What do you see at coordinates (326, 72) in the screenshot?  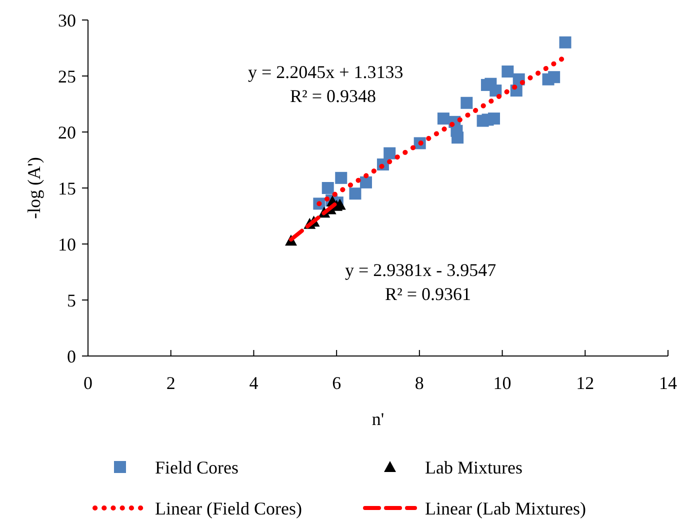 I see `annotation: y = 2.2045x + 1.3133` at bounding box center [326, 72].